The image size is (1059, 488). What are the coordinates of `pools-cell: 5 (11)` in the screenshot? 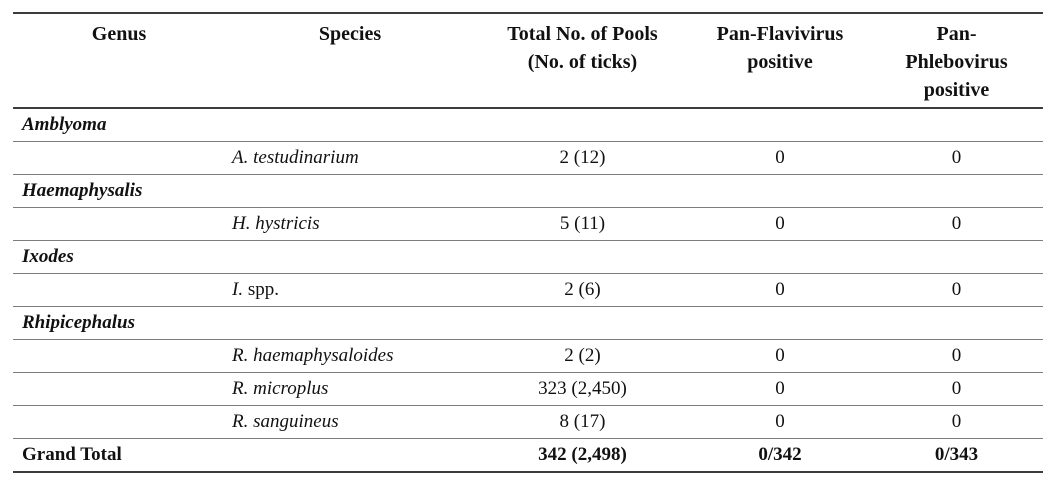 It's located at (582, 224).